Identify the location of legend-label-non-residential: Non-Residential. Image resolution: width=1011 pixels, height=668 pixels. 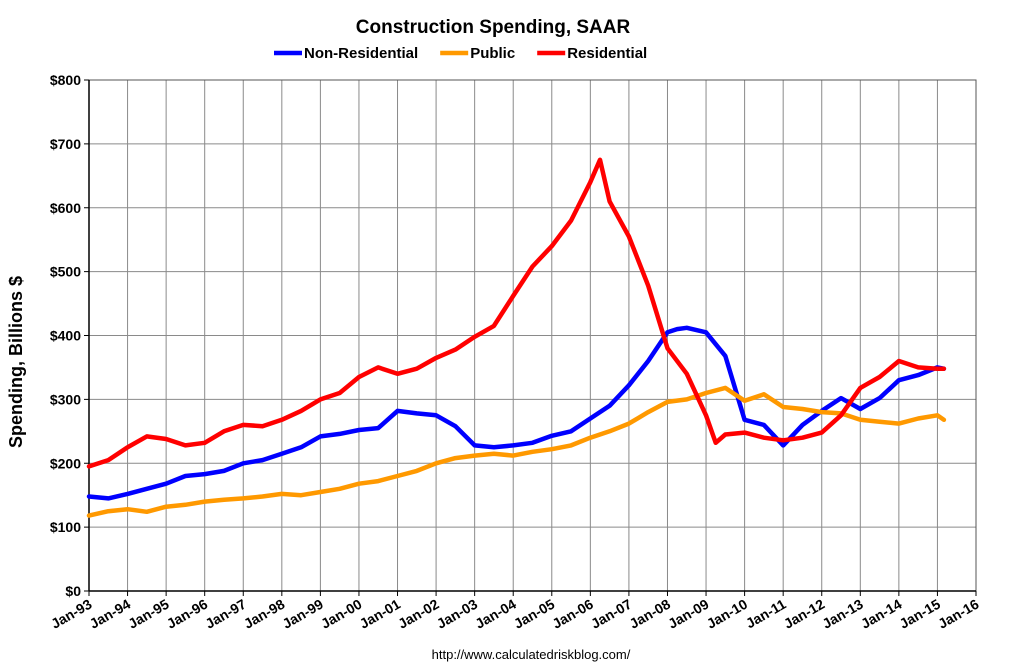
(361, 53).